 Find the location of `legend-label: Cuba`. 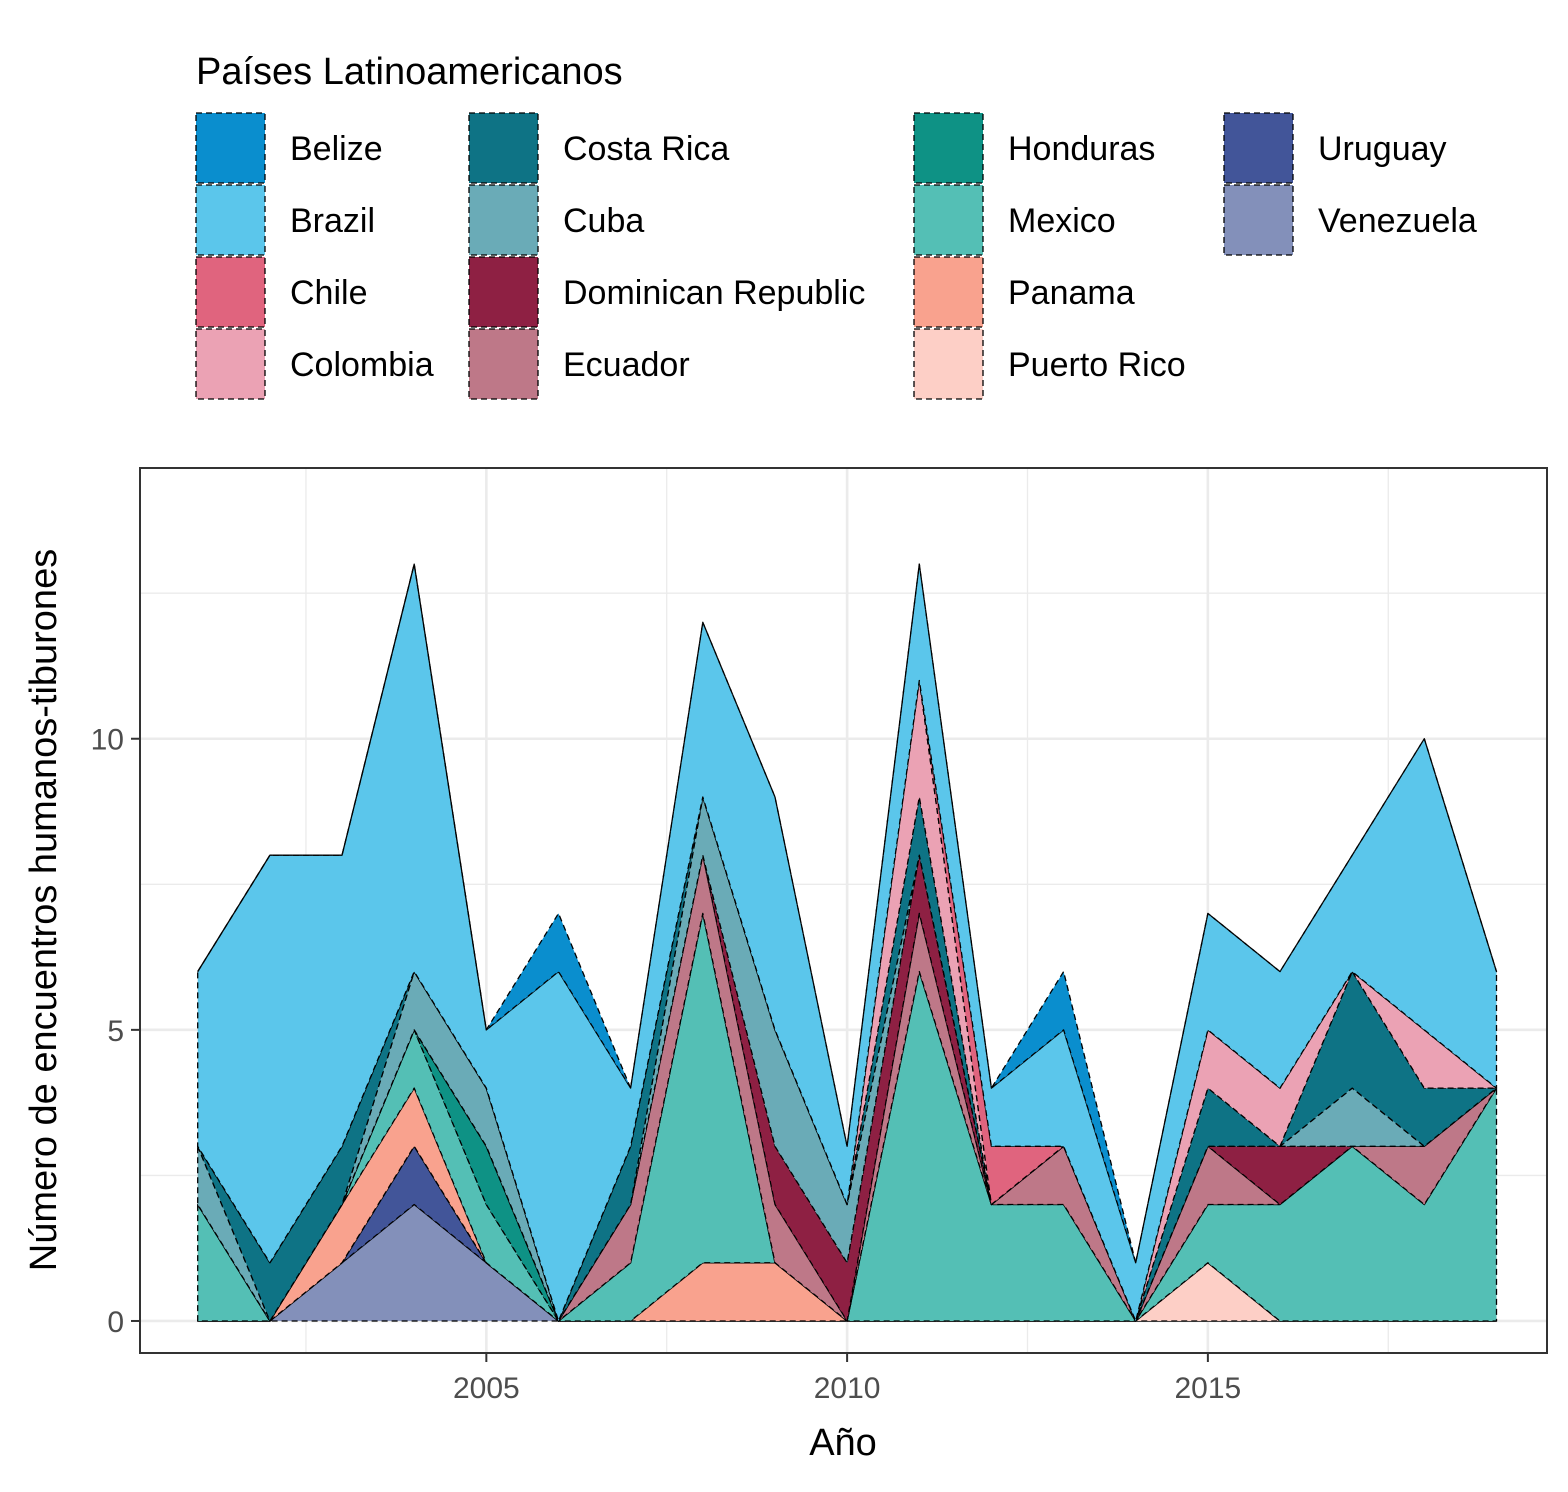

legend-label: Cuba is located at coordinates (603, 221).